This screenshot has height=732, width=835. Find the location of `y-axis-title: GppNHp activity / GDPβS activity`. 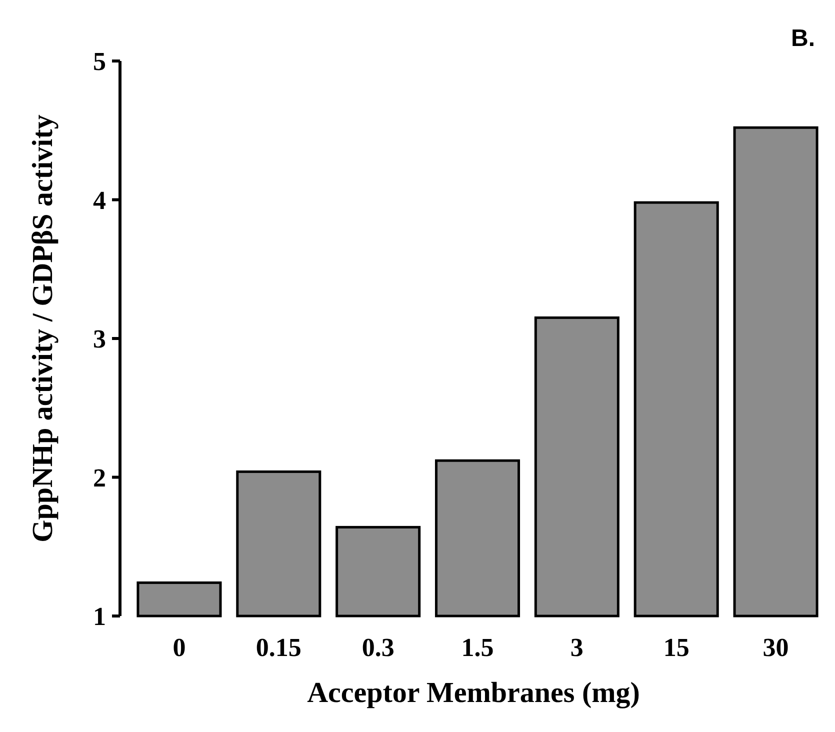

y-axis-title: GppNHp activity / GDPβS activity is located at coordinates (43, 328).